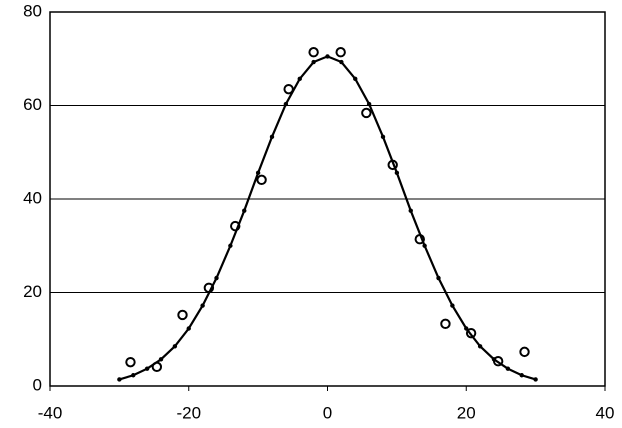  Describe the element at coordinates (32, 291) in the screenshot. I see `y-tick-label: 20` at that location.